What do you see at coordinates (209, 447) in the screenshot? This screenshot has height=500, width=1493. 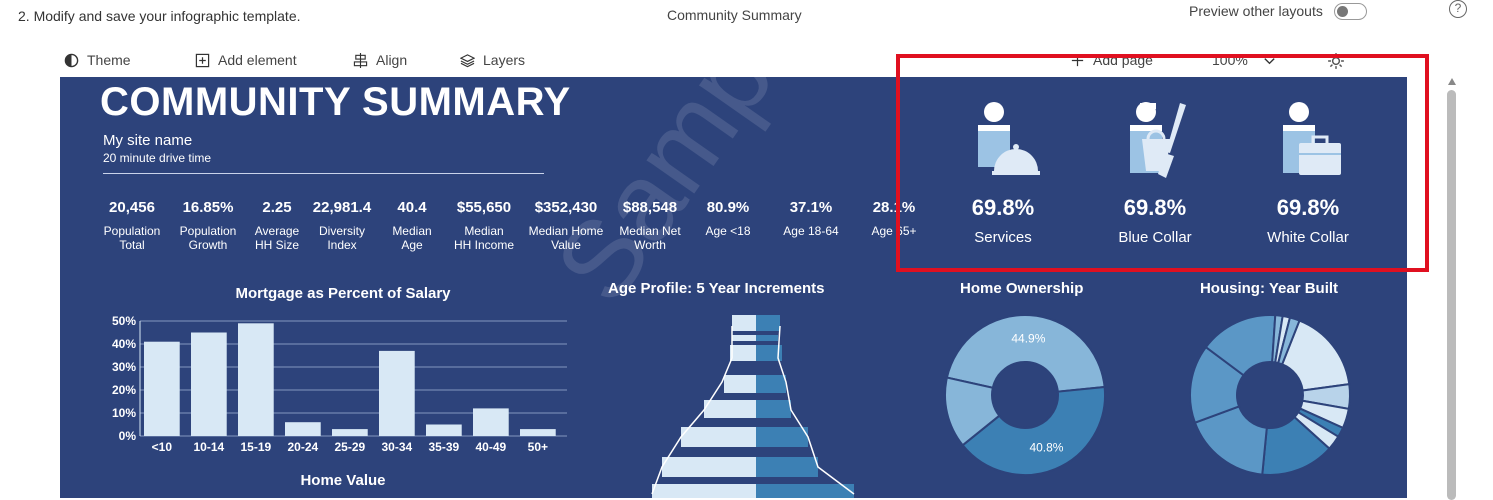 I see `x-tick-label: 10-14` at bounding box center [209, 447].